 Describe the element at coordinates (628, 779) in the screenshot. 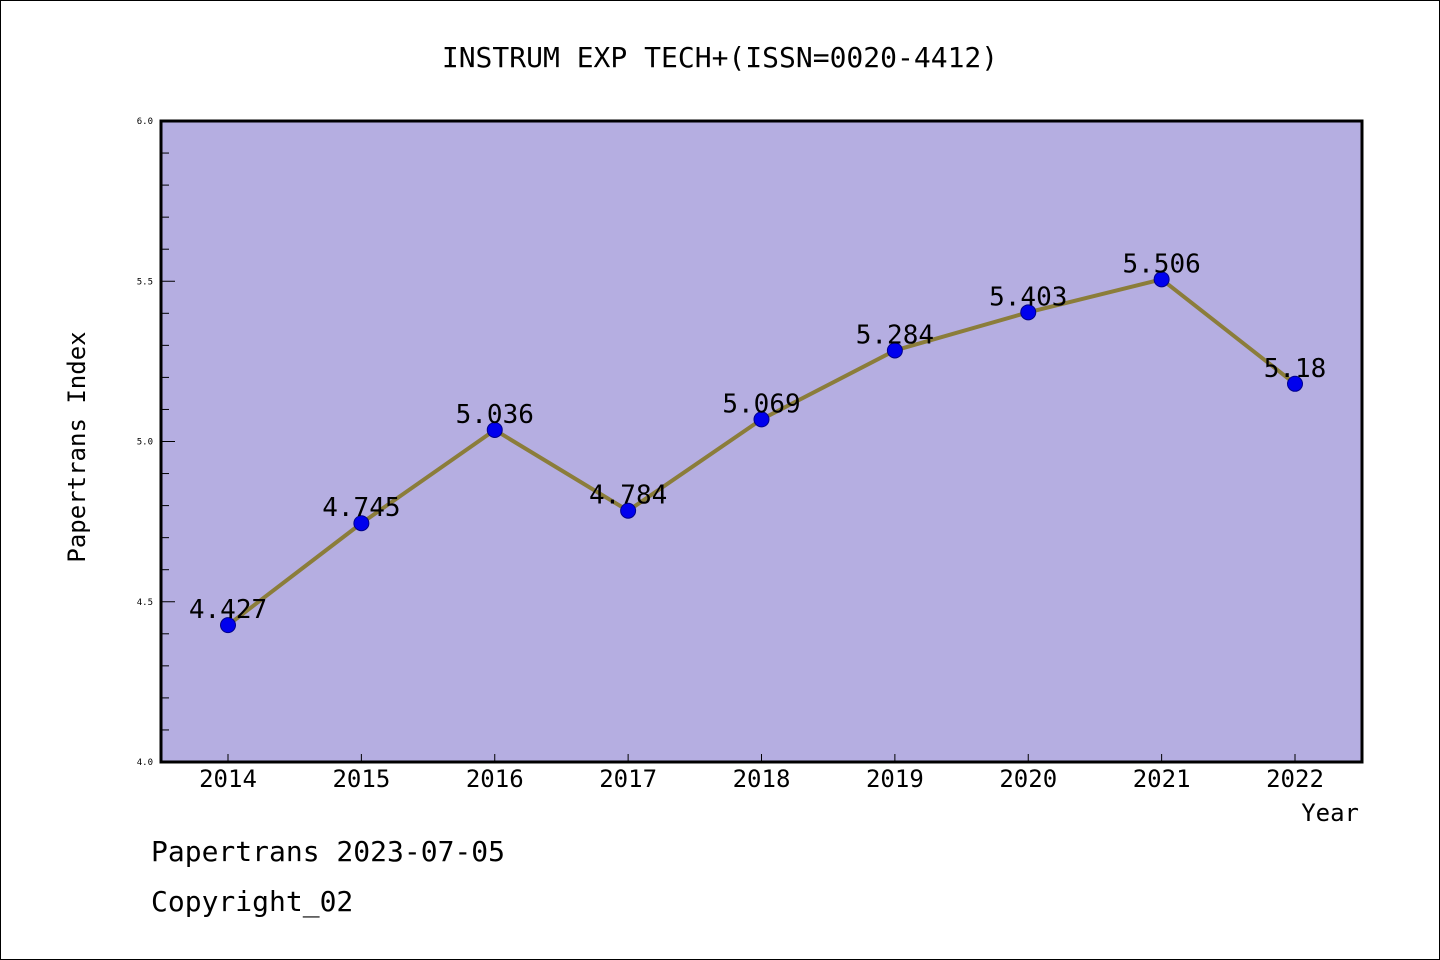

I see `x-tick-label: 2017` at that location.